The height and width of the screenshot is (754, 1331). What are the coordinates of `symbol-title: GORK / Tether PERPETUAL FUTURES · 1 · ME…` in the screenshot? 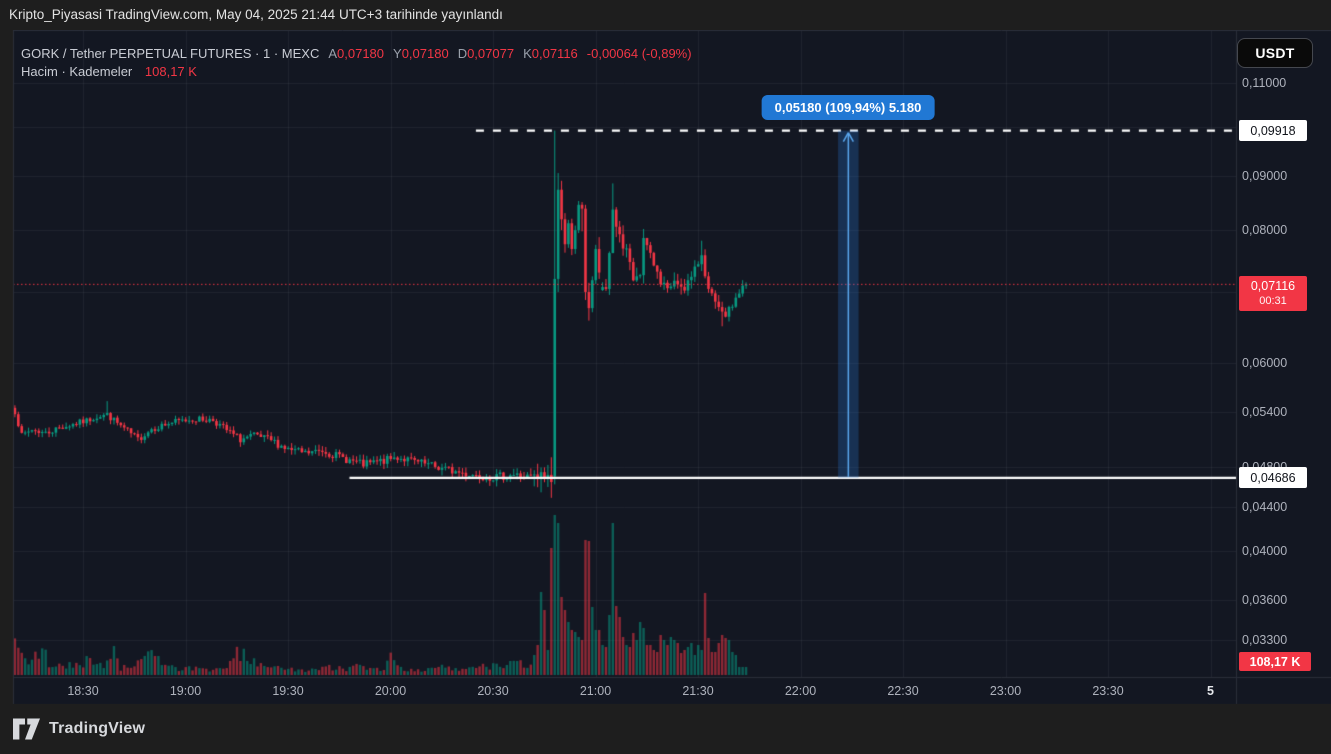 It's located at (170, 53).